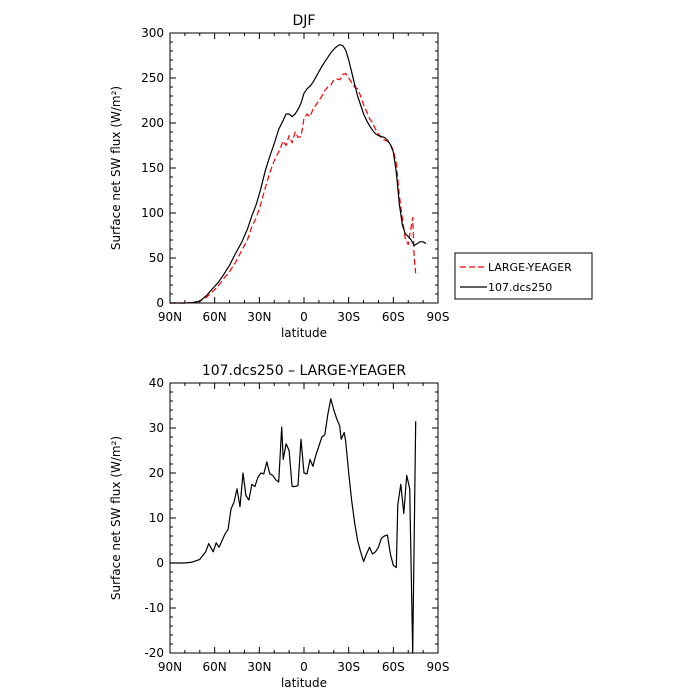 The image size is (700, 700). Describe the element at coordinates (154, 653) in the screenshot. I see `y-tick-label: -20` at that location.